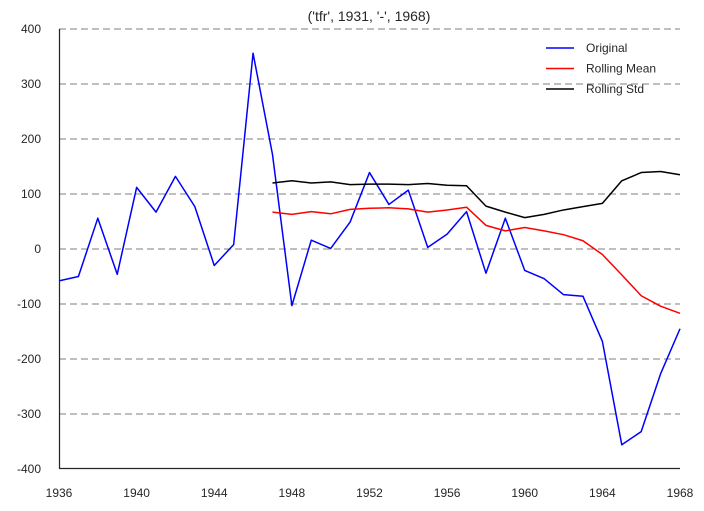 The width and height of the screenshot is (704, 511). What do you see at coordinates (29, 249) in the screenshot?
I see `y-tick-labels: -400 -300 -200 -100 0 100 200 300 400` at bounding box center [29, 249].